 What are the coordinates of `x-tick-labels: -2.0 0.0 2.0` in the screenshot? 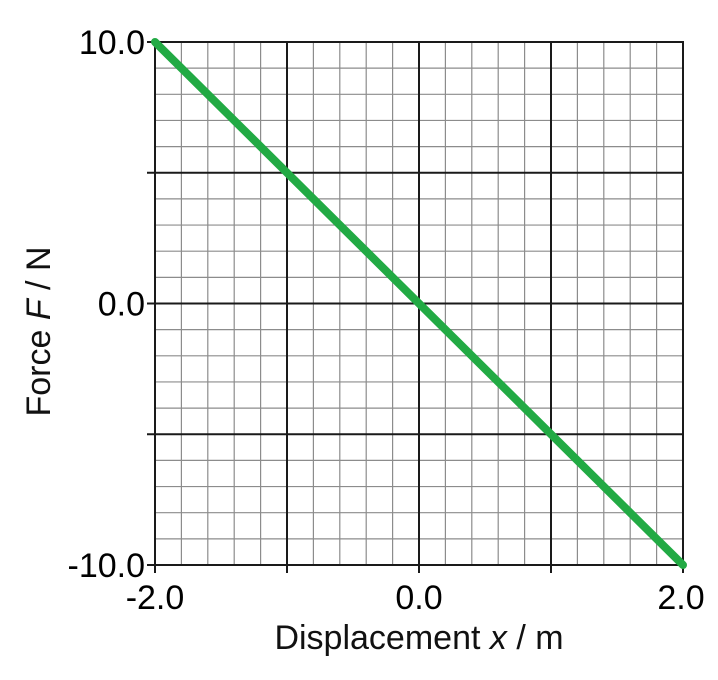 It's located at (415, 598).